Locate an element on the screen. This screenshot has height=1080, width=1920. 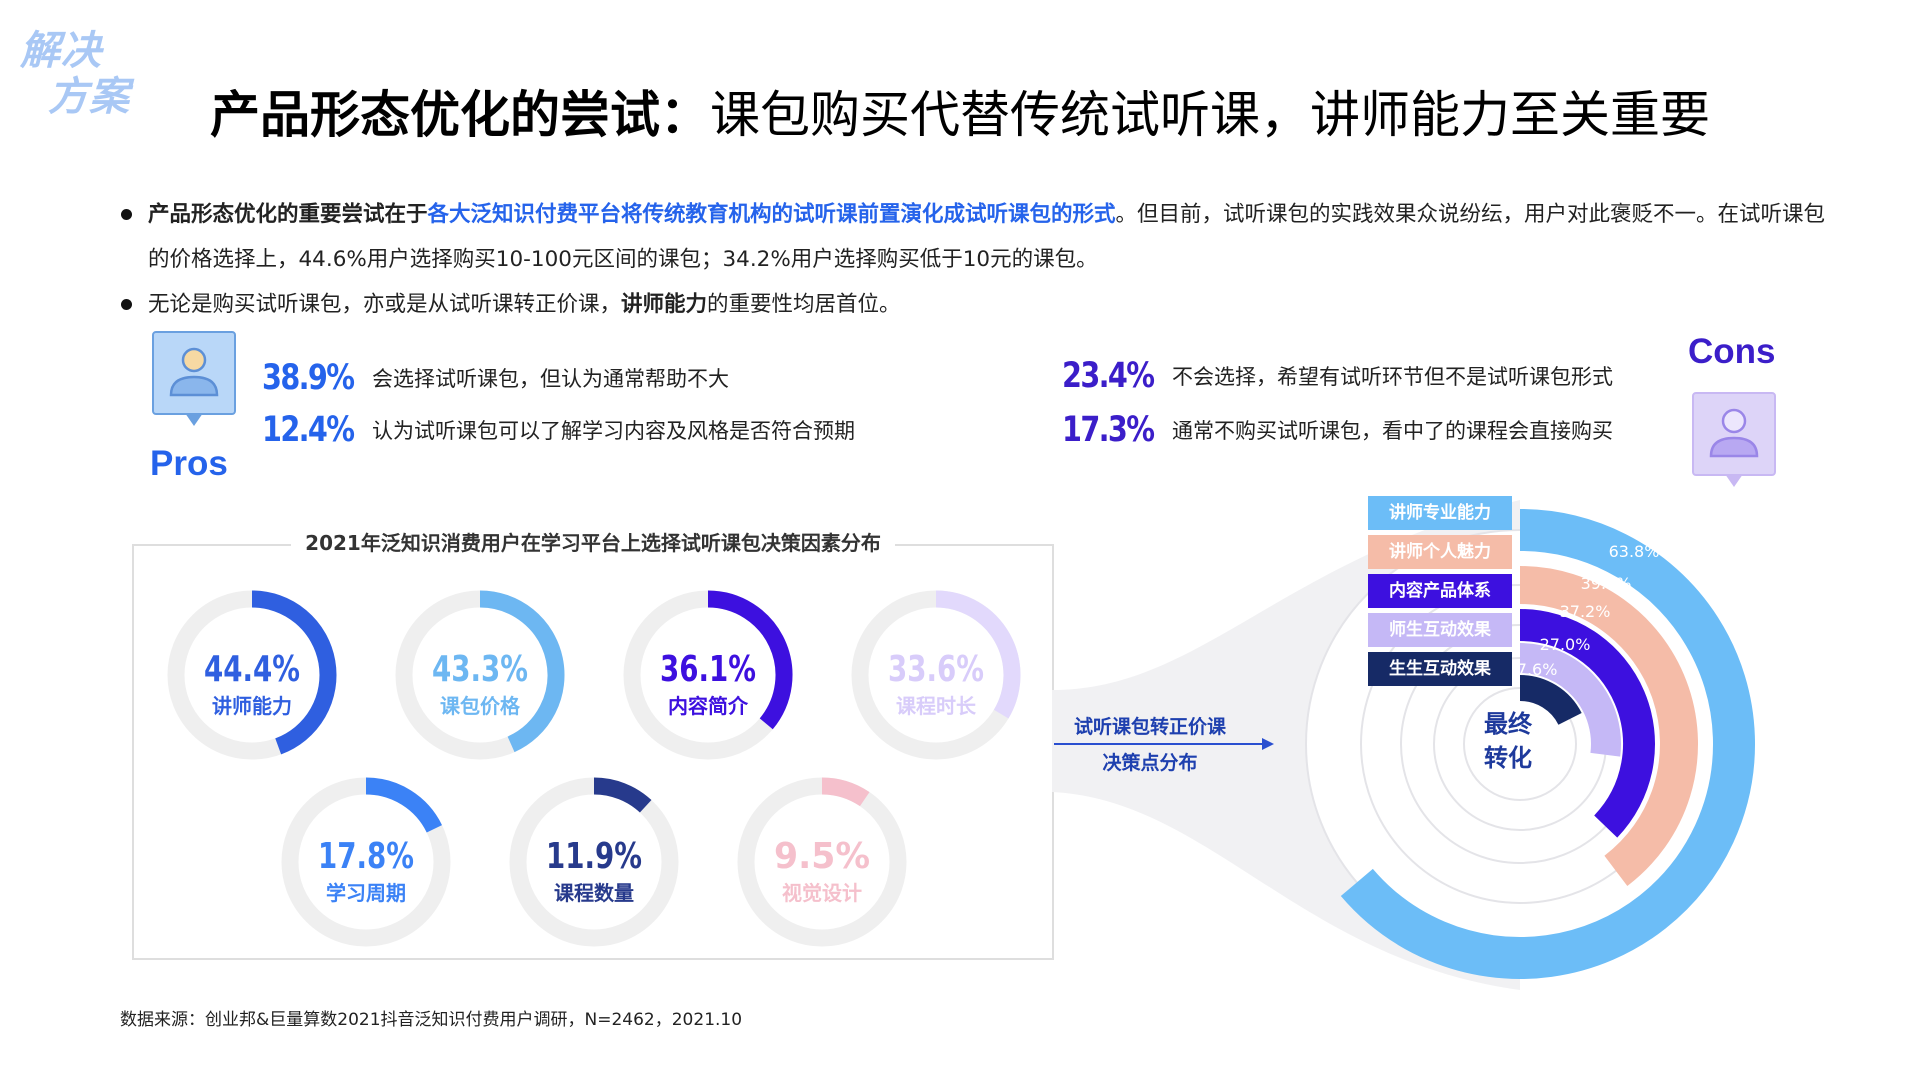
page-title: 产品形态优化的尝试：课包购买代替传统试听课，讲师能力至关重要 is located at coordinates (960, 115).